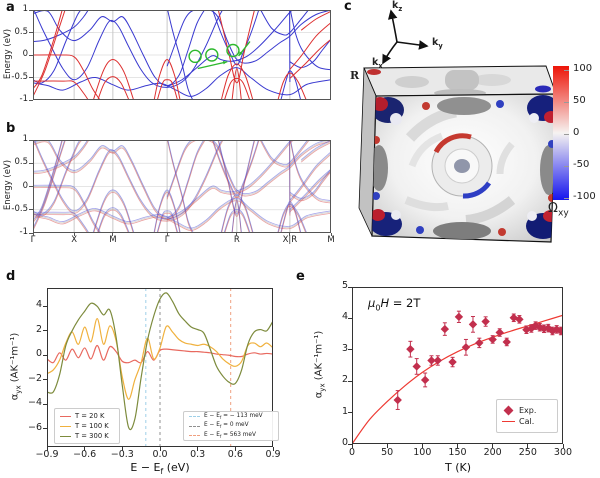 Image resolution: width=600 pixels, height=478 pixels. Describe the element at coordinates (344, 411) in the screenshot. I see `panel-e-ytick: 1` at that location.